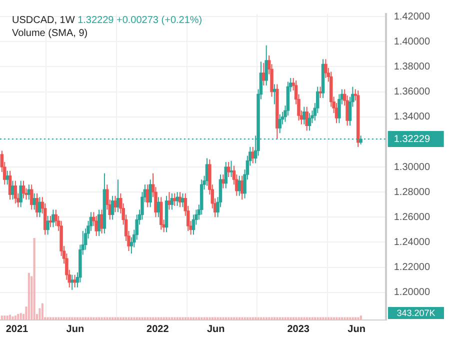 The height and width of the screenshot is (342, 450). What do you see at coordinates (412, 16) in the screenshot?
I see `y-tick-label: 1.42000` at bounding box center [412, 16].